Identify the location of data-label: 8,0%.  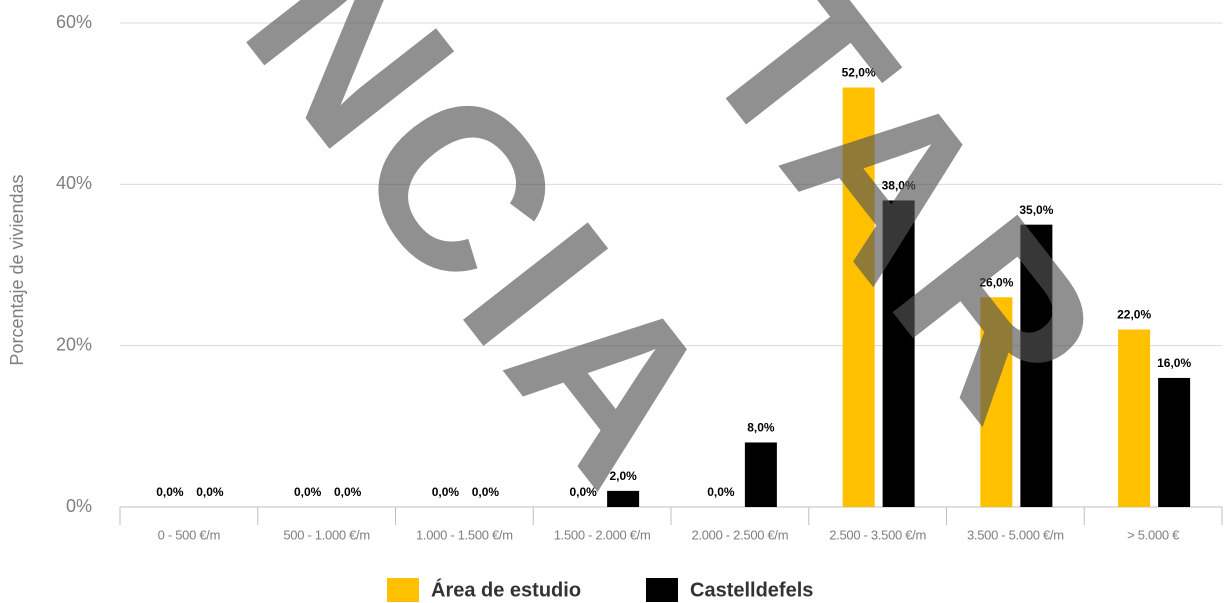
(761, 428).